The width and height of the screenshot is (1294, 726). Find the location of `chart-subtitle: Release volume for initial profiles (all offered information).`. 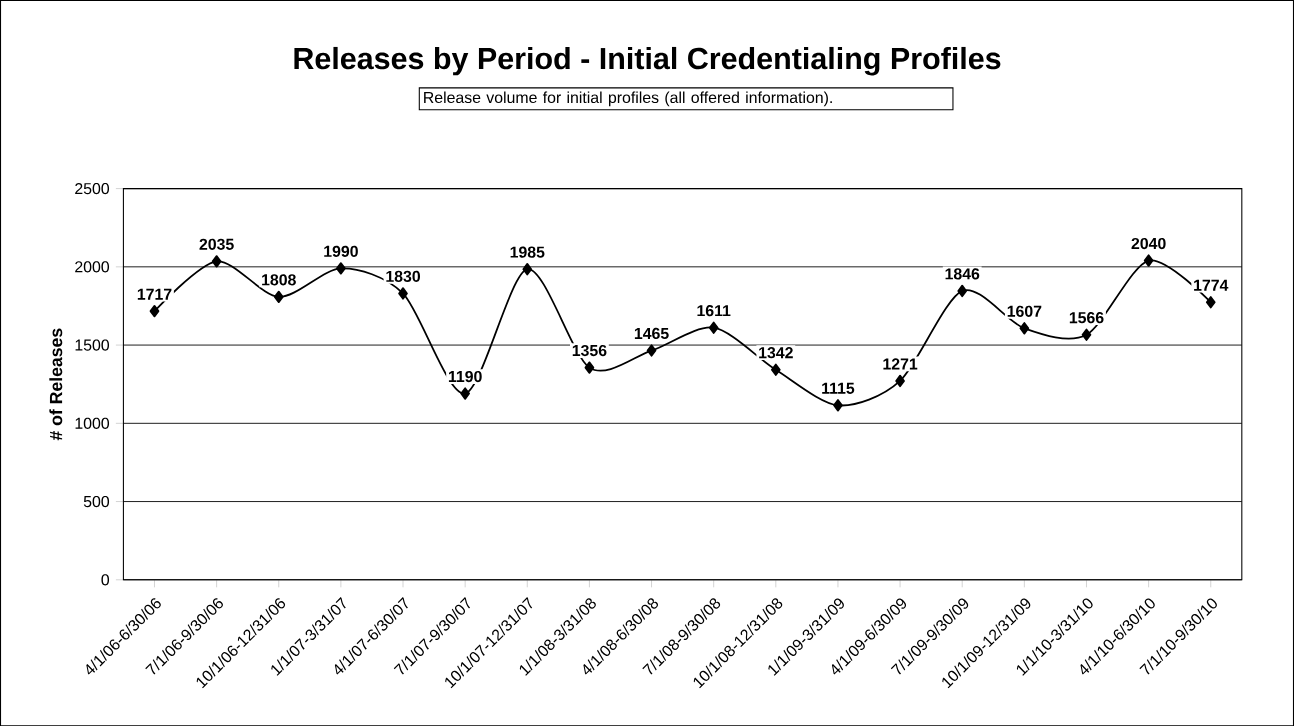

chart-subtitle: Release volume for initial profiles (all offered information). is located at coordinates (628, 99).